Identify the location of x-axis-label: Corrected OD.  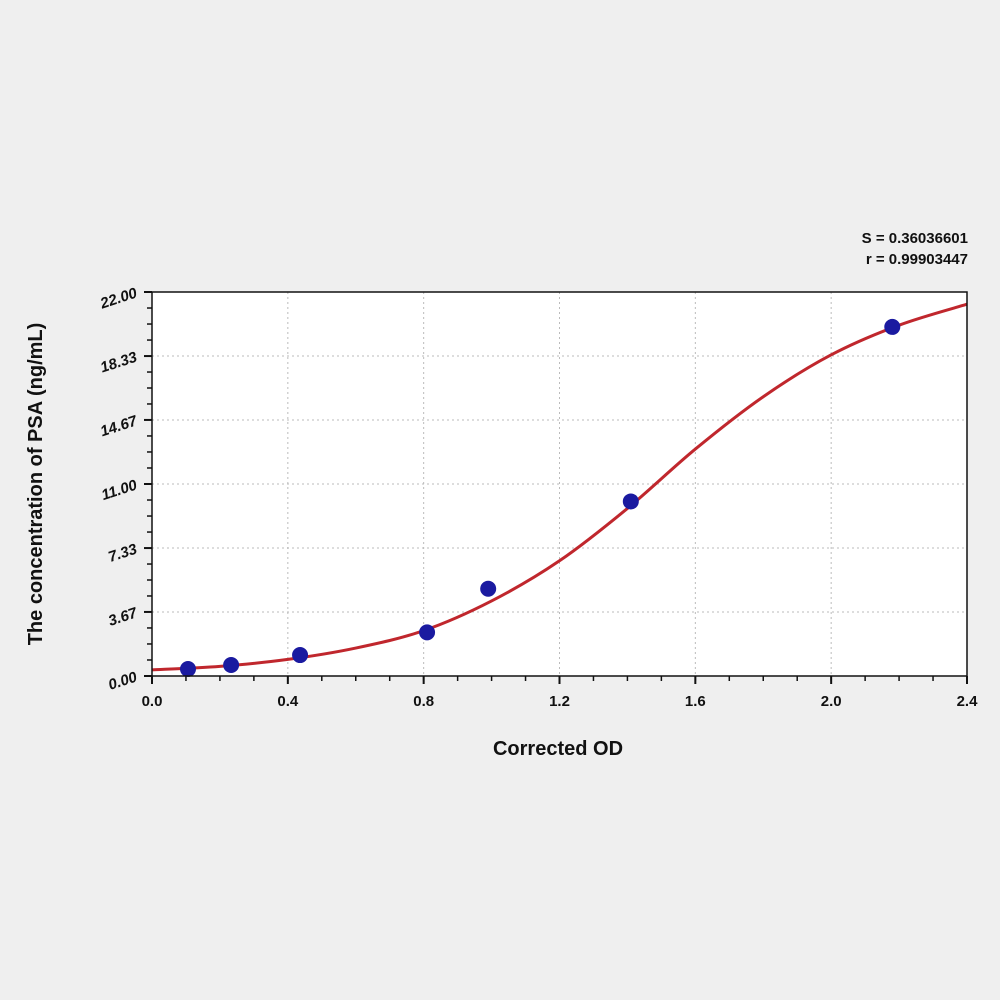
(558, 749).